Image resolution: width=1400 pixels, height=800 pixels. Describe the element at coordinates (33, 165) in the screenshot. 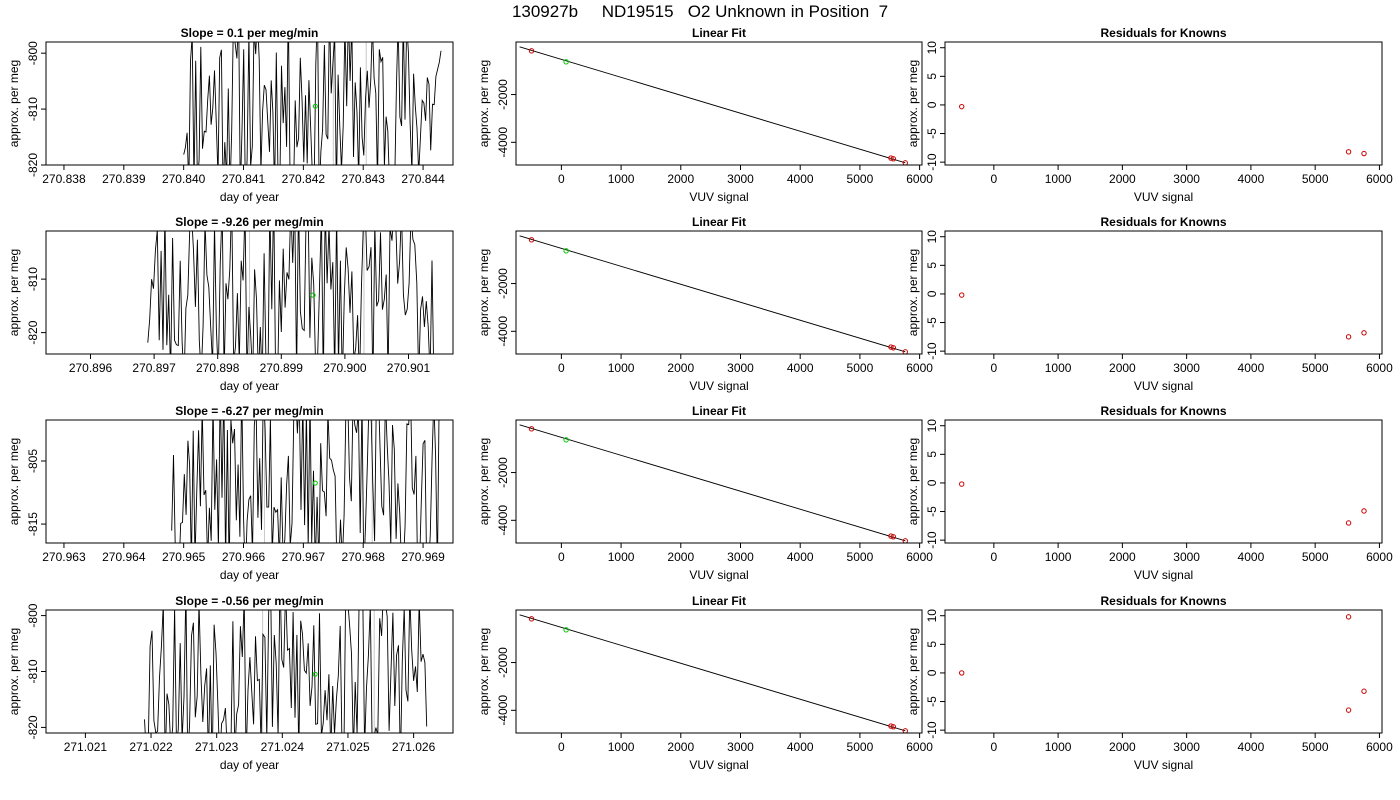

I see `y-tick-label: -820` at that location.